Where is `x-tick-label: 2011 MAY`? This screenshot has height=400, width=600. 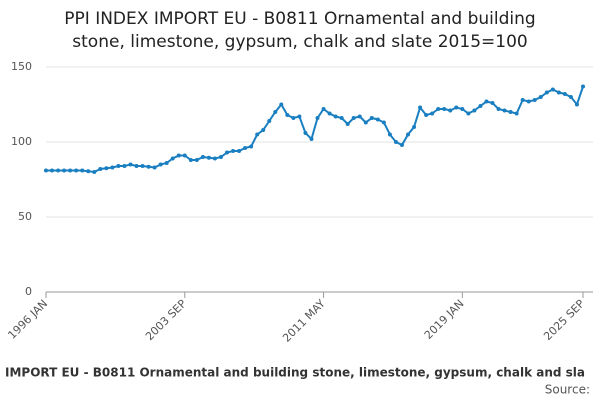
x-tick-label: 2011 MAY is located at coordinates (304, 321).